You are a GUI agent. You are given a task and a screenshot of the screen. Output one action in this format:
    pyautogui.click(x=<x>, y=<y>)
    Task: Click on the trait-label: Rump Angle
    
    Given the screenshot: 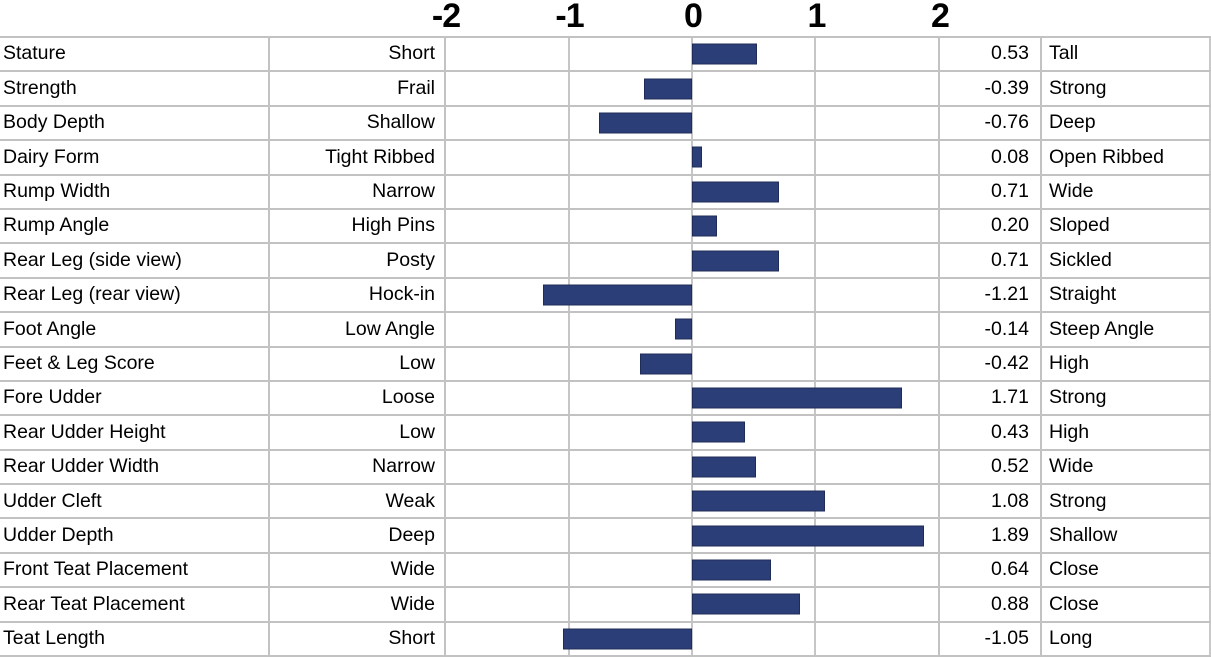 What is the action you would take?
    pyautogui.click(x=135, y=226)
    